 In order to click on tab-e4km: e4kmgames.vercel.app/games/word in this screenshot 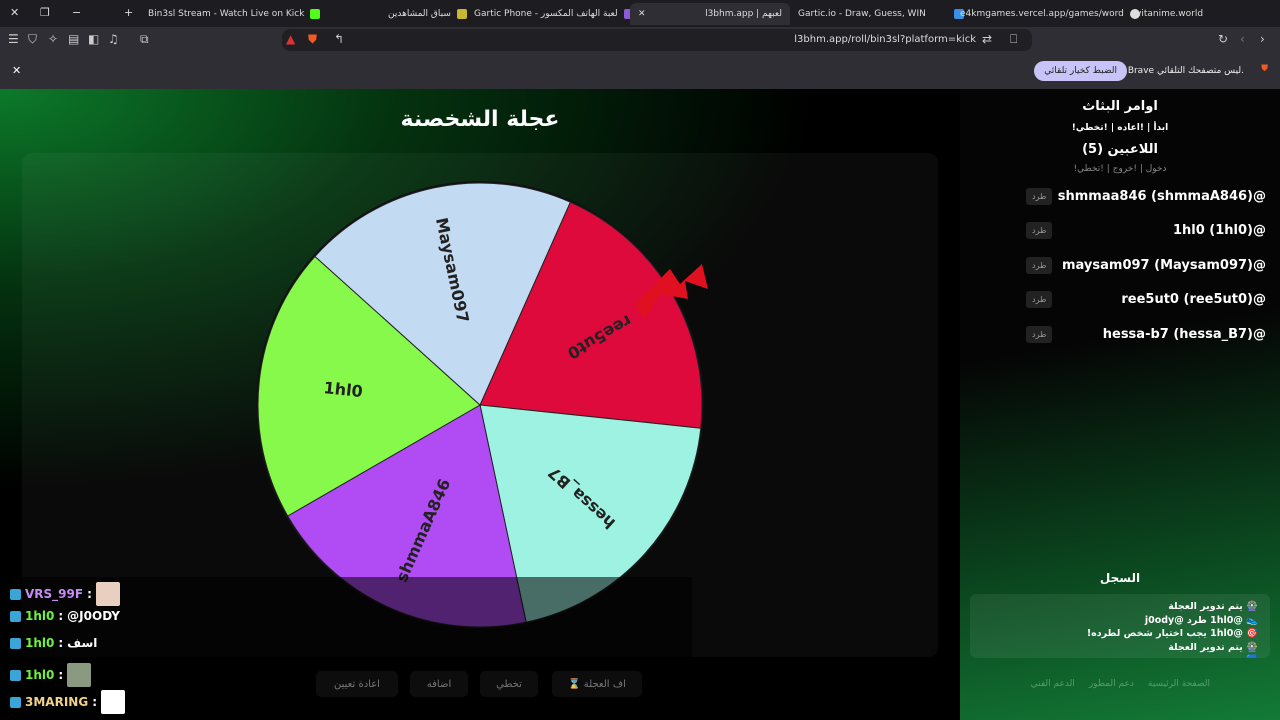, I will do `click(1050, 14)`.